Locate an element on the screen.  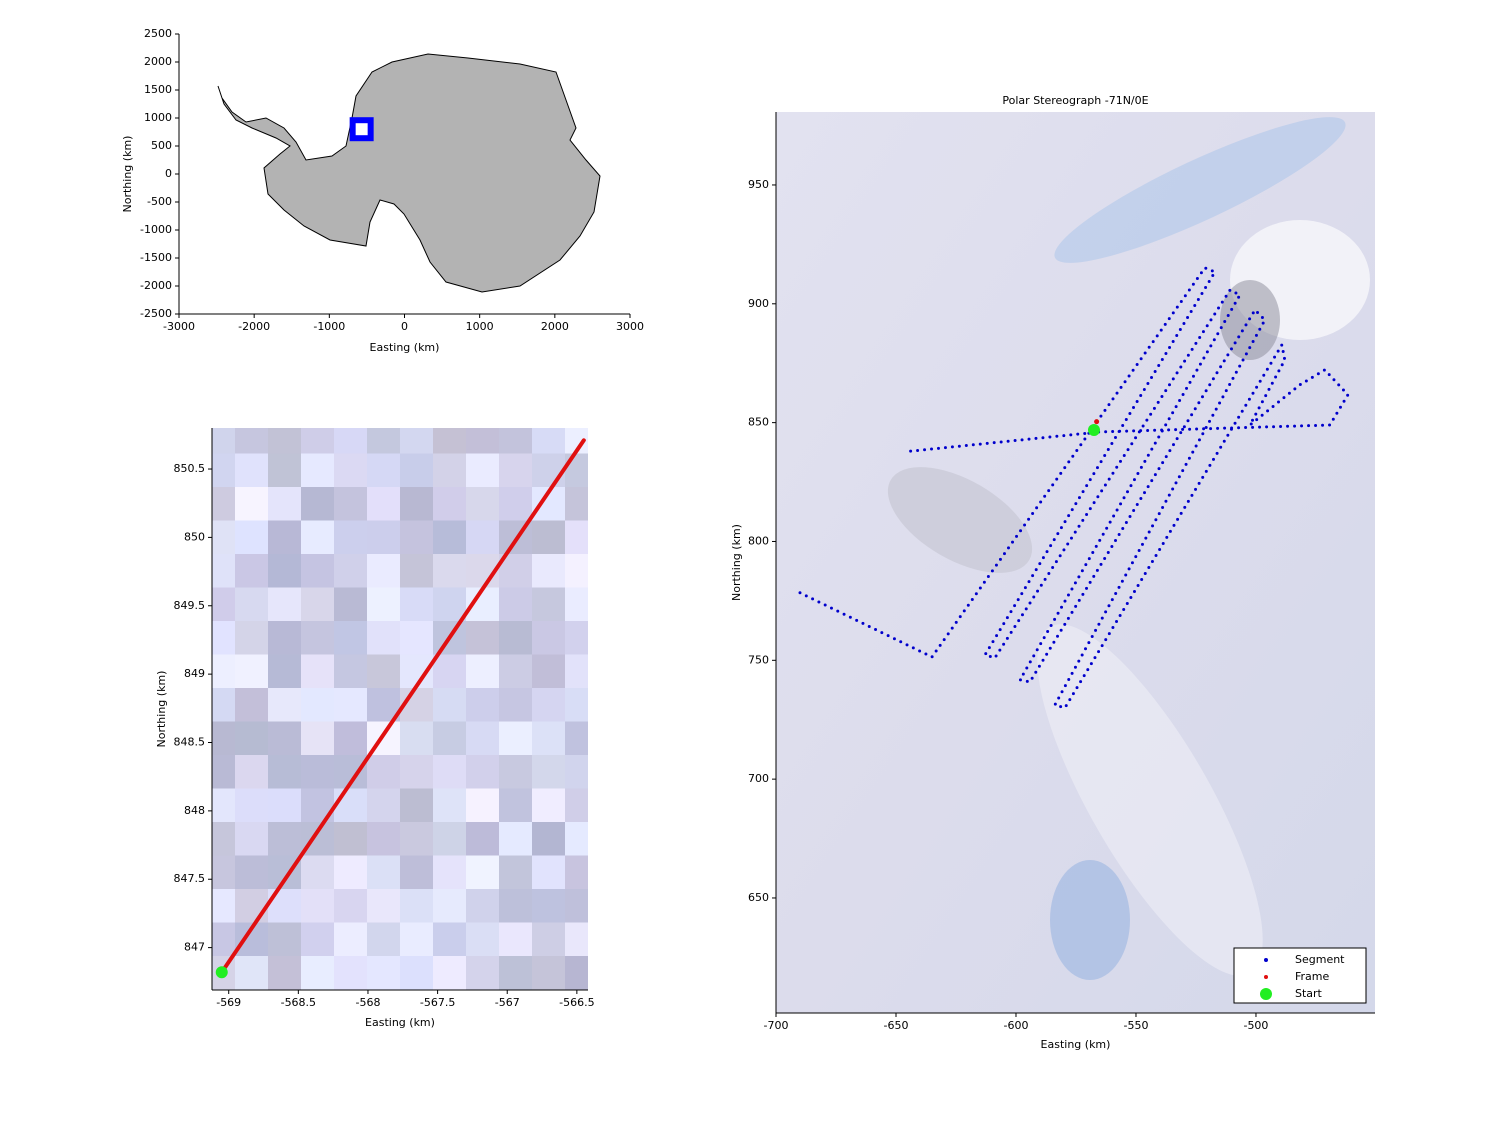
x-tick-label: -2000 is located at coordinates (254, 326).